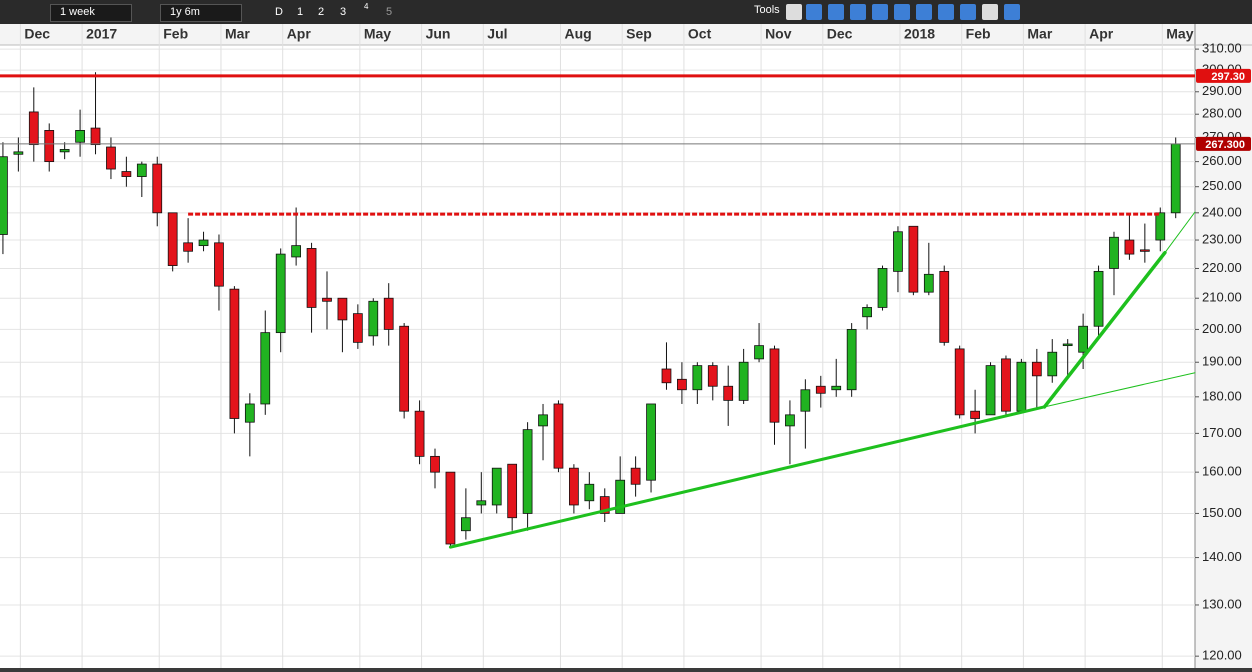  I want to click on y-tick-label: 120.00, so click(1222, 655).